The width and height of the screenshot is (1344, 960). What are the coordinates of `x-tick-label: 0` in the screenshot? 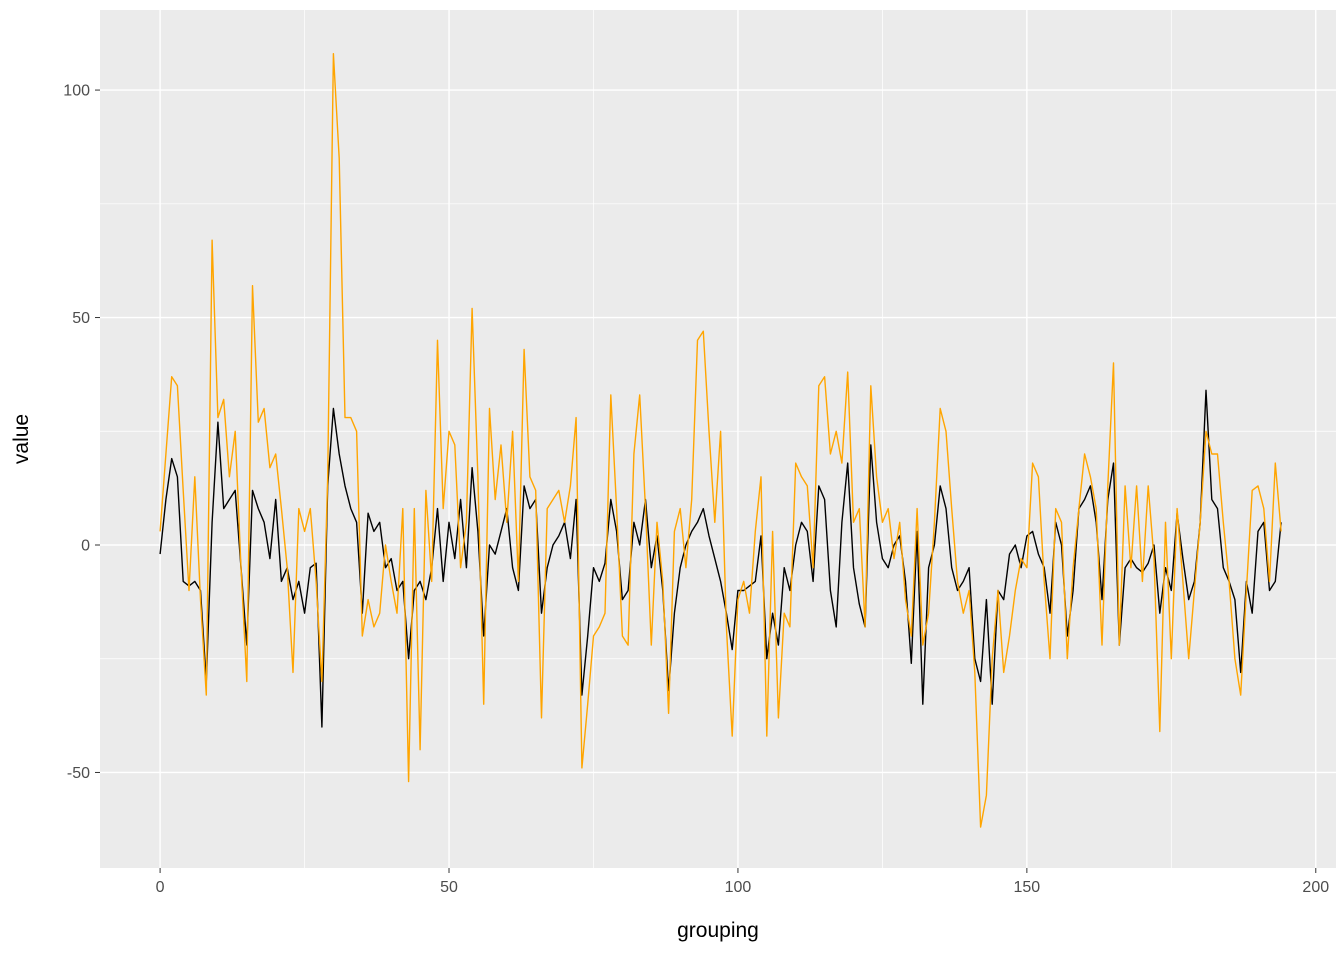 It's located at (160, 887).